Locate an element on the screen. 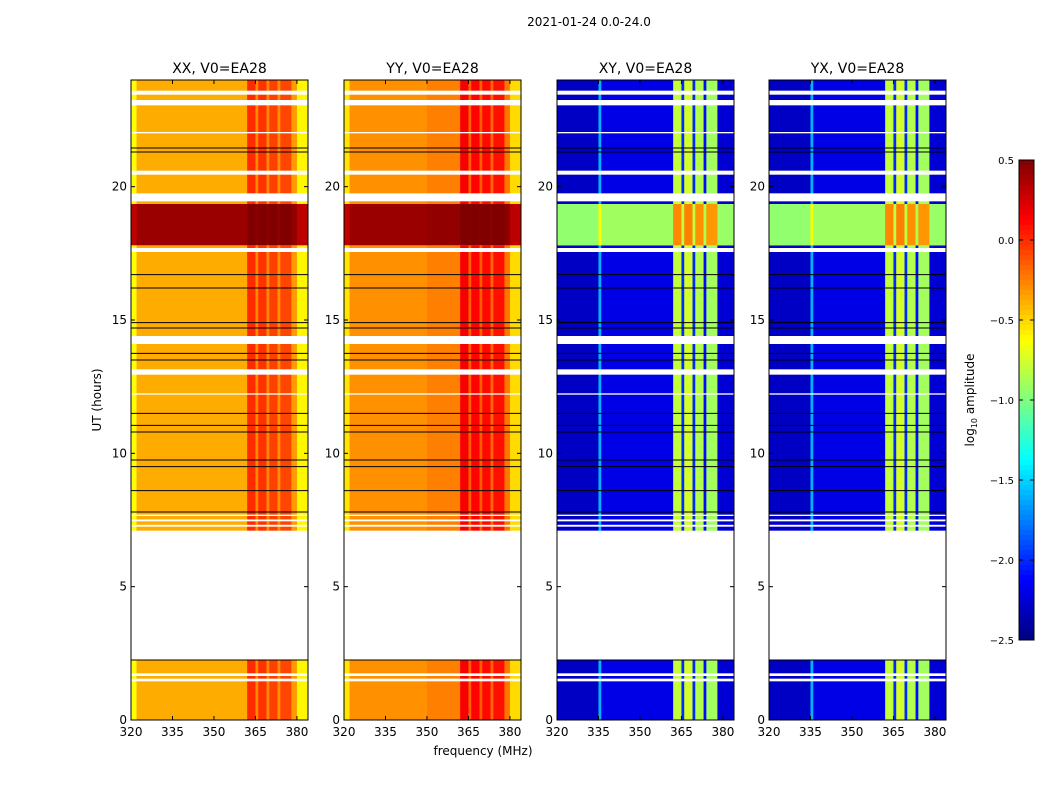  panel-frame is located at coordinates (219, 400).